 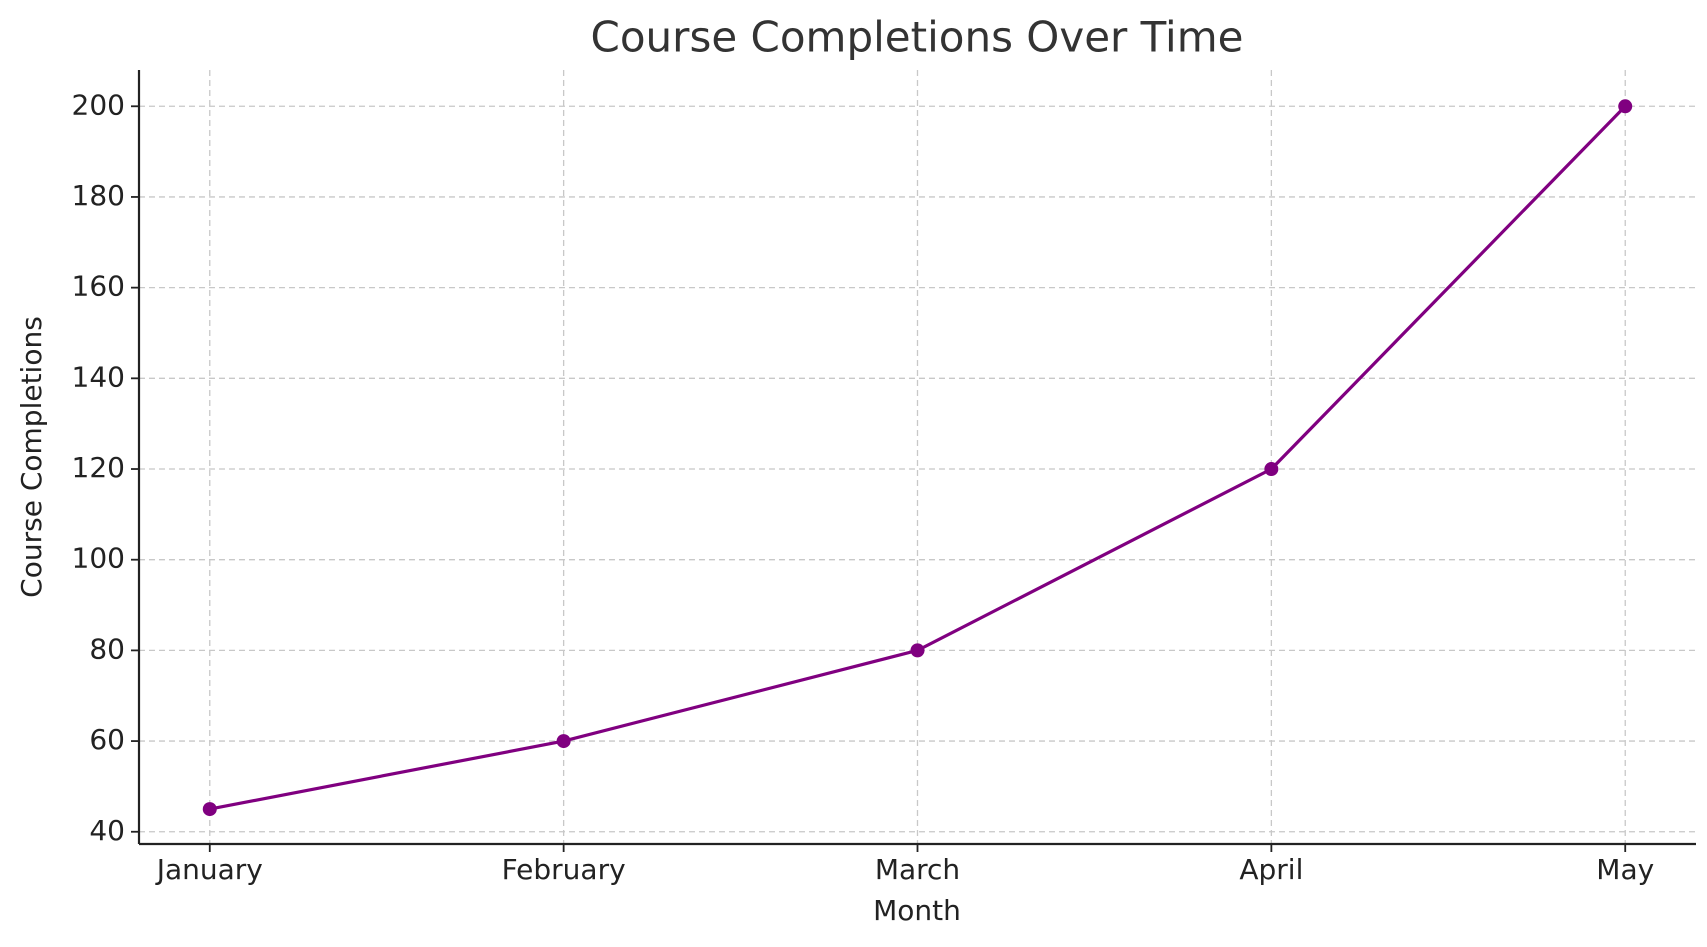 What do you see at coordinates (107, 739) in the screenshot?
I see `y-tick-label: 60` at bounding box center [107, 739].